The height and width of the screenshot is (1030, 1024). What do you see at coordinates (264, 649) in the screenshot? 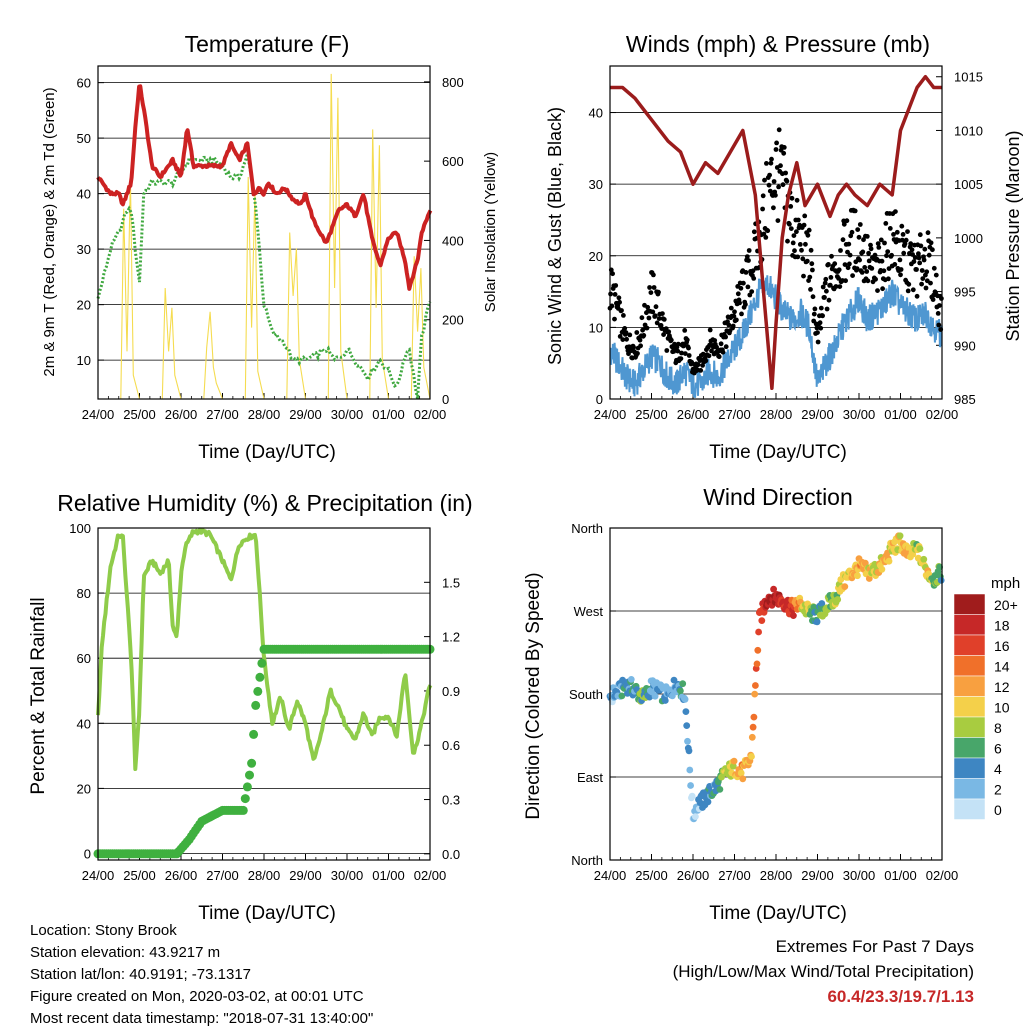
I see `relative-humidity-line` at bounding box center [264, 649].